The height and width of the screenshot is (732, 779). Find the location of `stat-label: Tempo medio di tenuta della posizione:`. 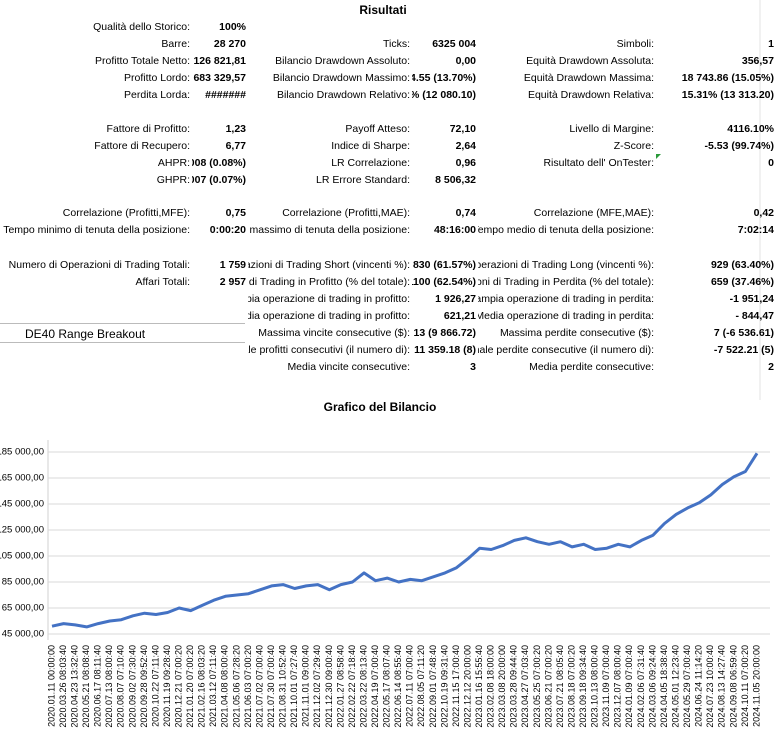

stat-label: Tempo medio di tenuta della posizione: is located at coordinates (566, 230).